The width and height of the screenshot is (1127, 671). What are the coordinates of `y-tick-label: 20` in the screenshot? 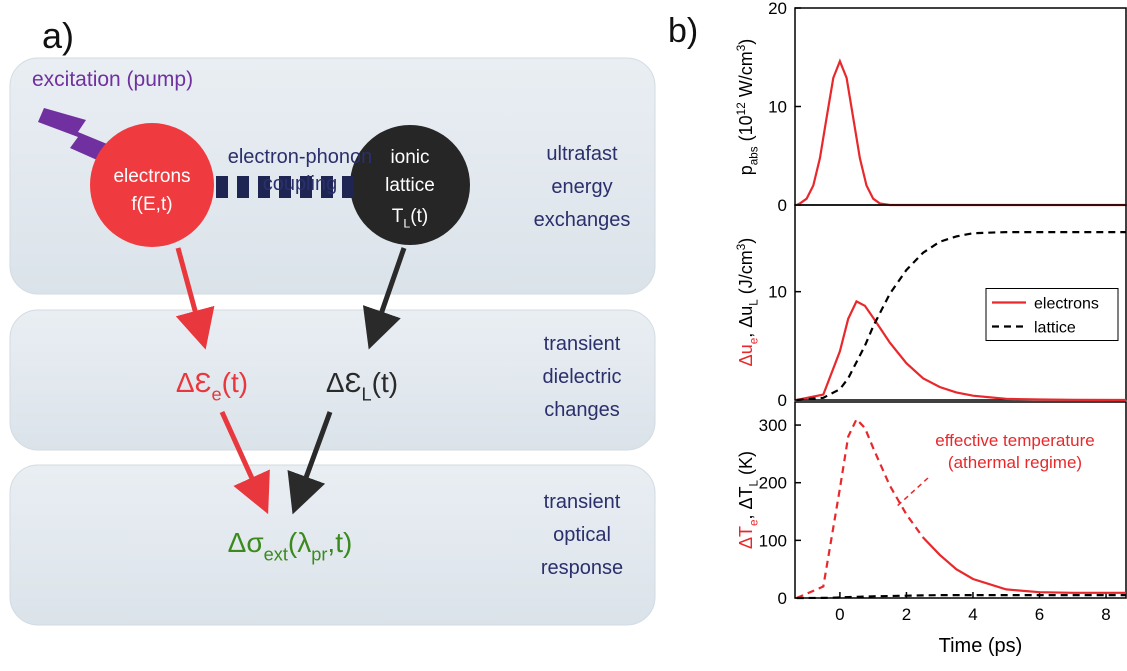 It's located at (777, 9).